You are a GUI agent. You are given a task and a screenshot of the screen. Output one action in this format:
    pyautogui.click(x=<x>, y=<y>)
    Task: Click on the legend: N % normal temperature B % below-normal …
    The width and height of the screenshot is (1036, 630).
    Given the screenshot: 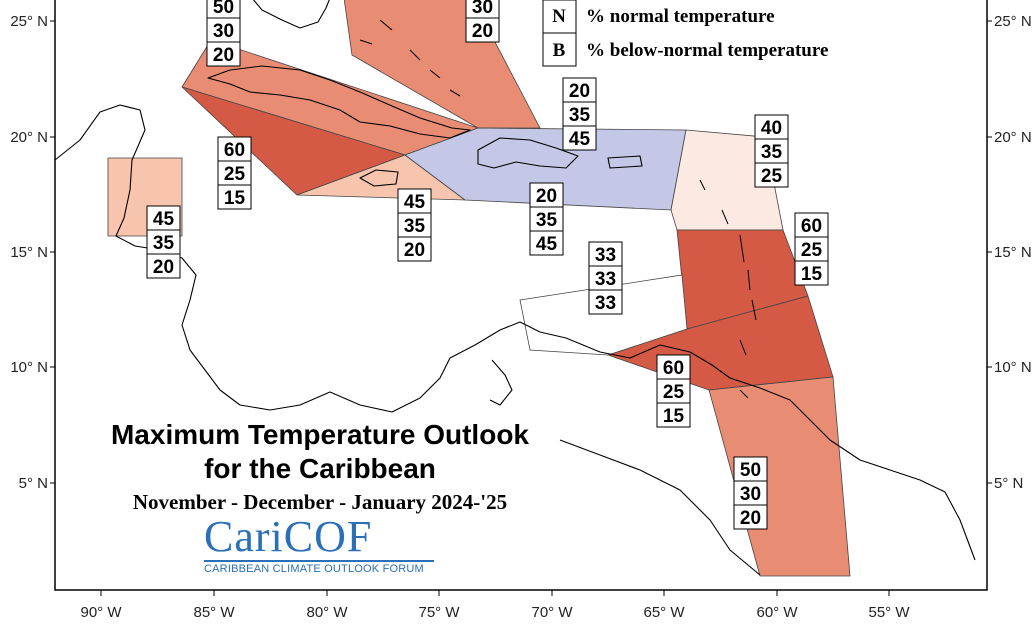 What is the action you would take?
    pyautogui.click(x=685, y=33)
    